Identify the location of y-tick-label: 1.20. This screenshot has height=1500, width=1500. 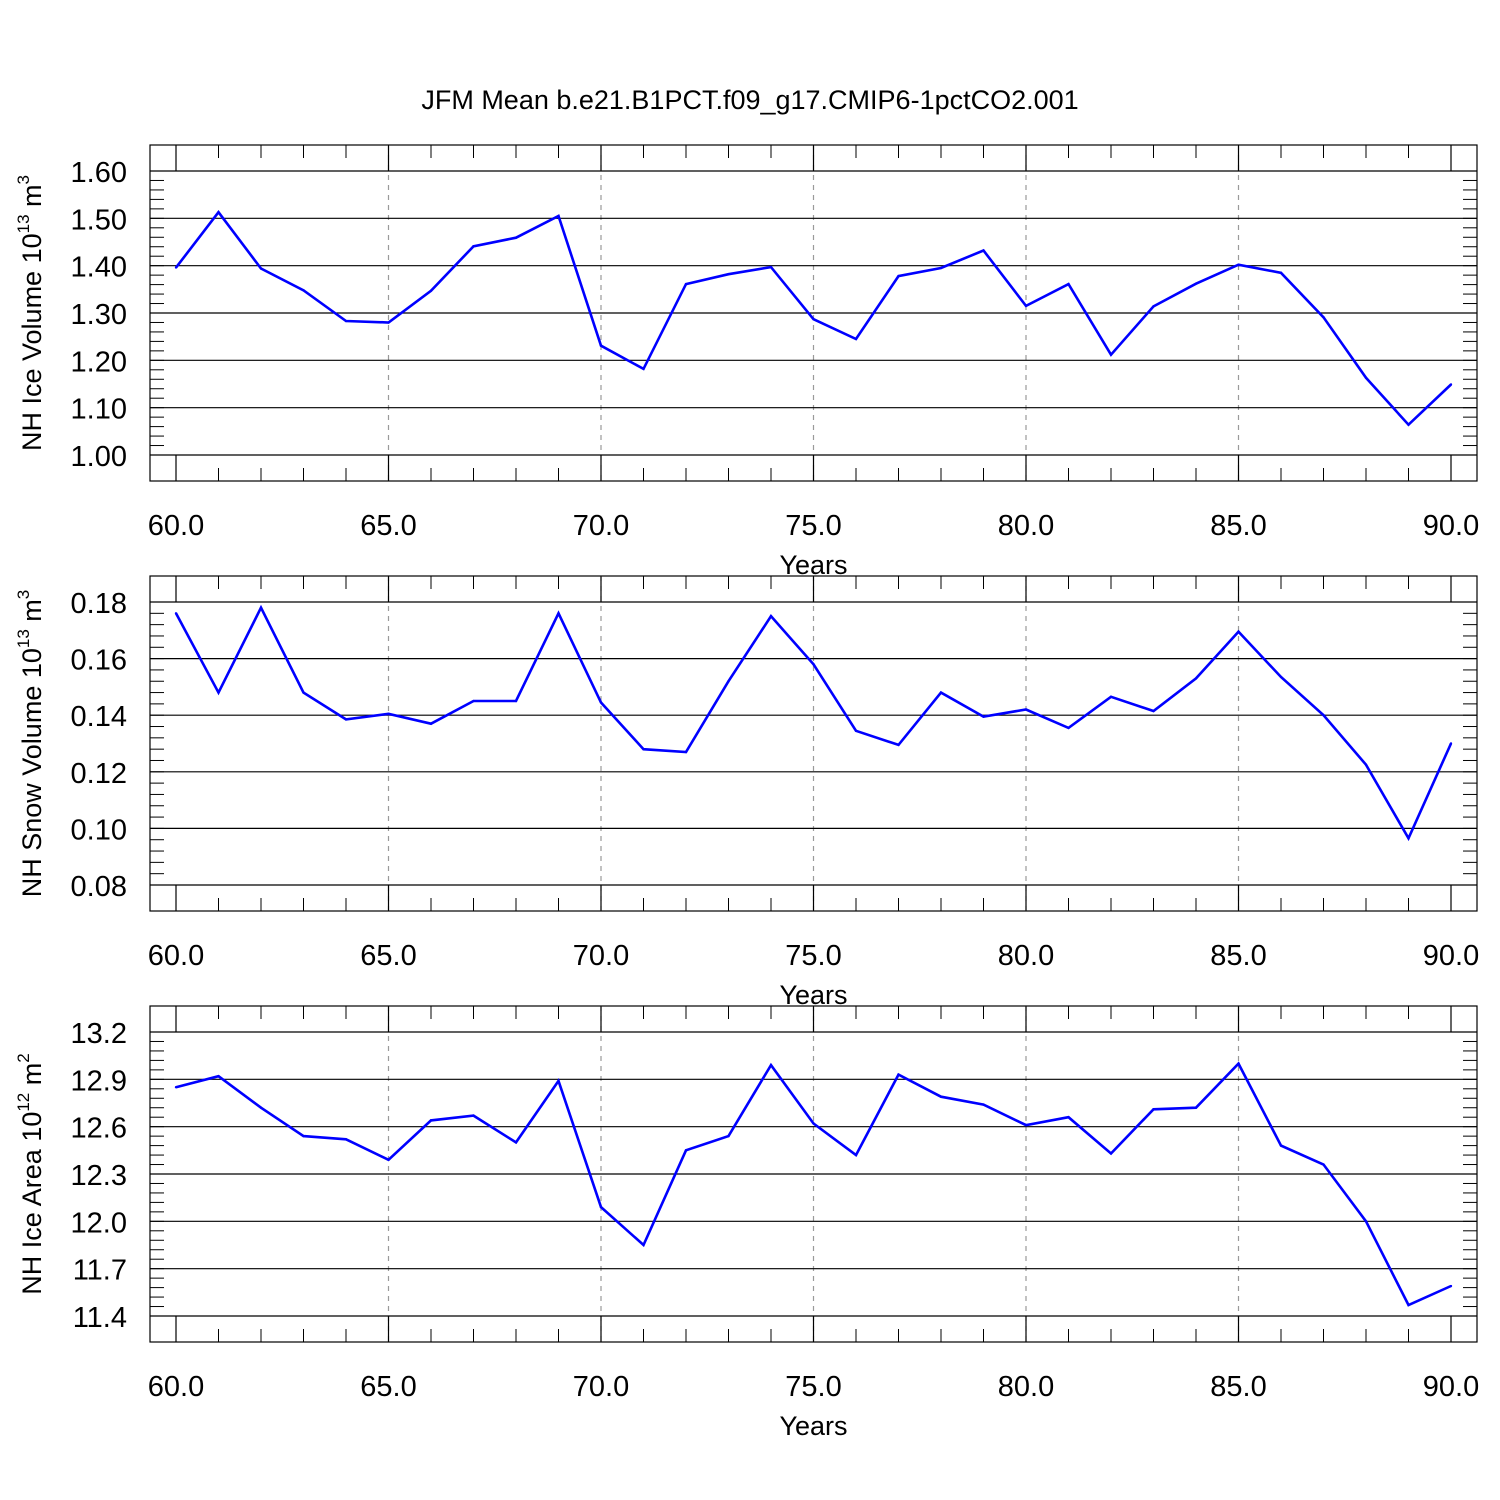
(99, 362).